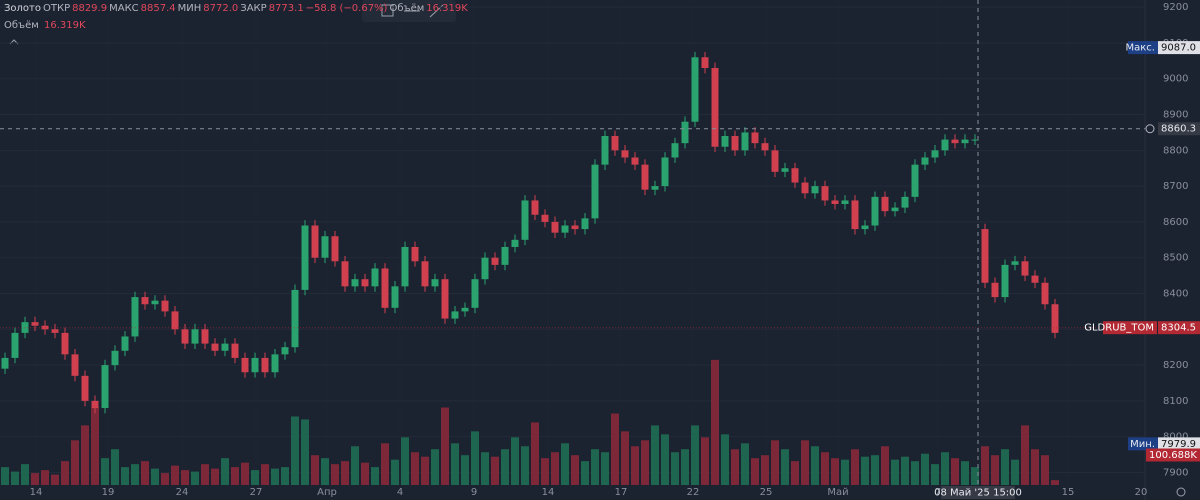  I want to click on x-tick-label: 14, so click(36, 492).